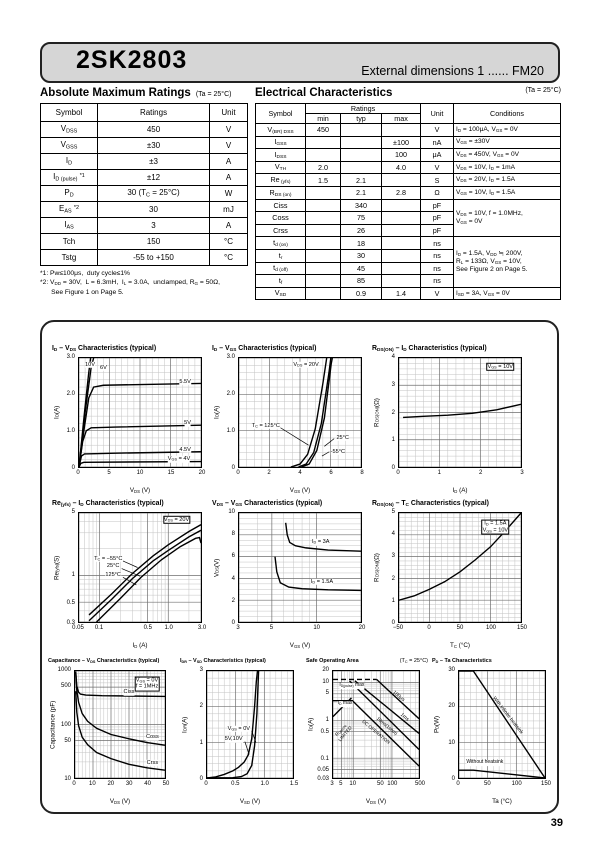 This screenshot has height=850, width=601. I want to click on y-axis-label: R DS(ON) (Ω), so click(377, 412).